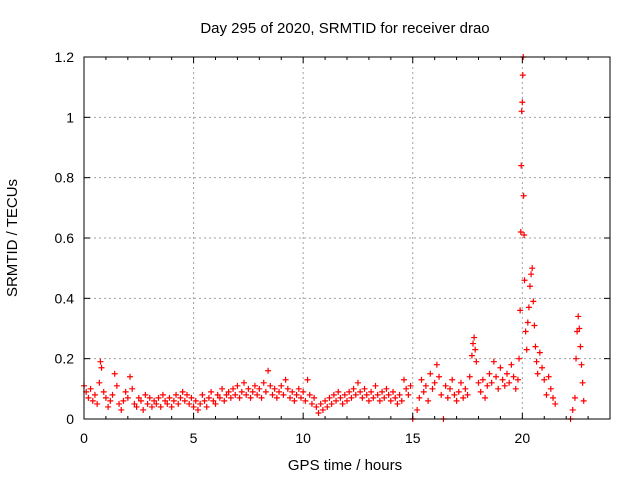 The height and width of the screenshot is (480, 640). Describe the element at coordinates (194, 438) in the screenshot. I see `x-tick-label: 5` at that location.